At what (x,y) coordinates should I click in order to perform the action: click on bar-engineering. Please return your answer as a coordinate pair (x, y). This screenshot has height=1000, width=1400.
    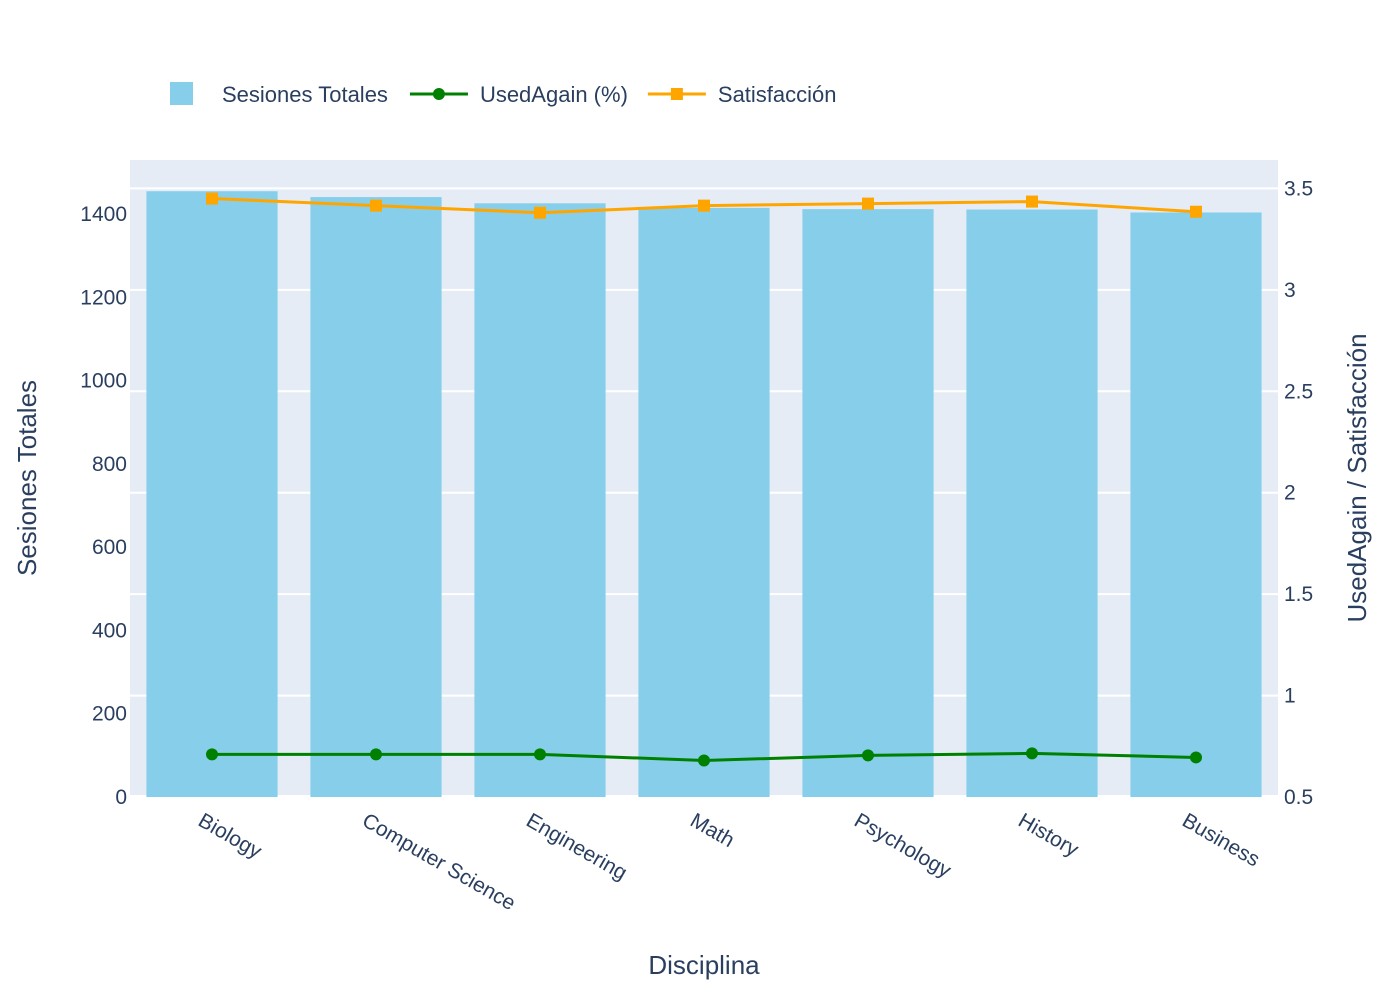
    Looking at the image, I should click on (540, 500).